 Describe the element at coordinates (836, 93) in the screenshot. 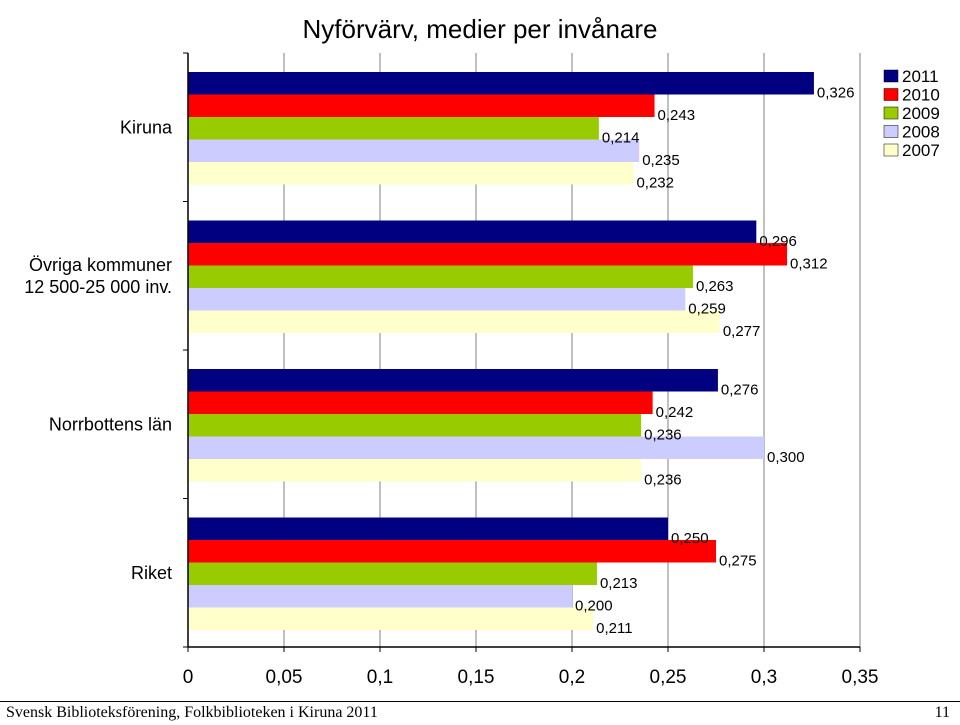

I see `data-label: 0,326` at that location.